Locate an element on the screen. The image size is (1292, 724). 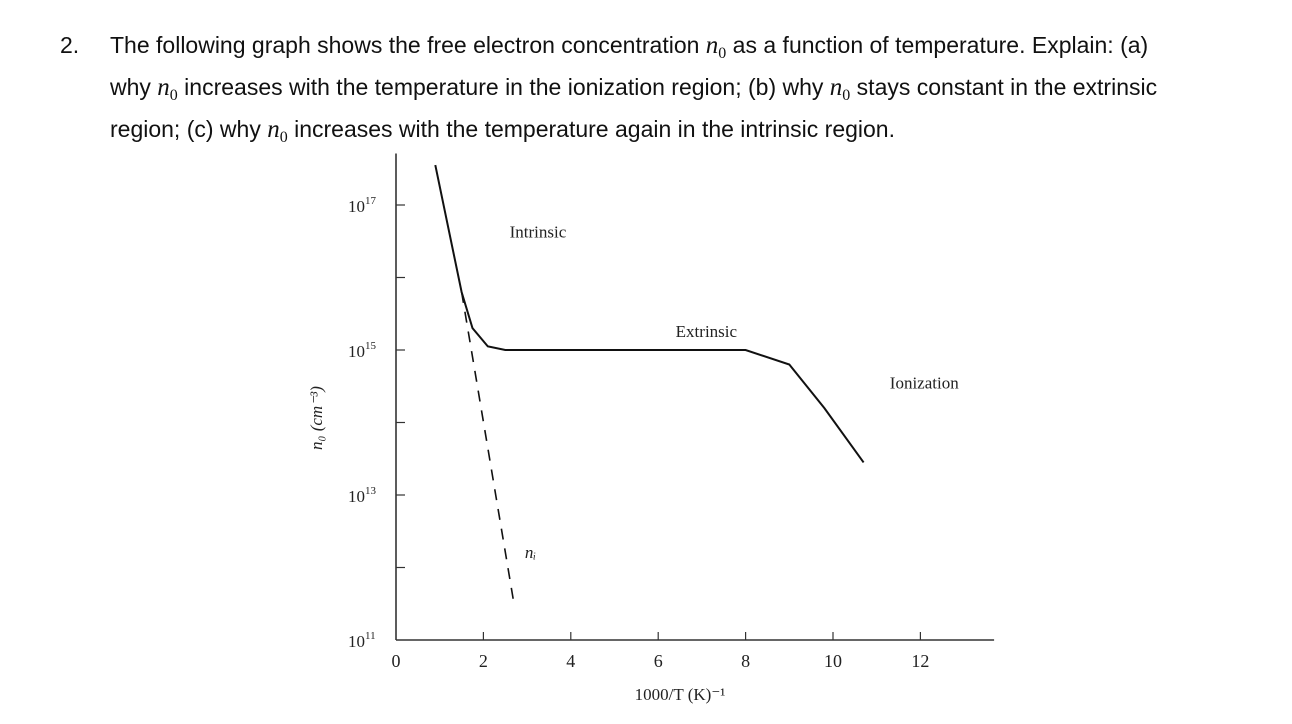
y-tick-label: 1013 is located at coordinates (362, 495).